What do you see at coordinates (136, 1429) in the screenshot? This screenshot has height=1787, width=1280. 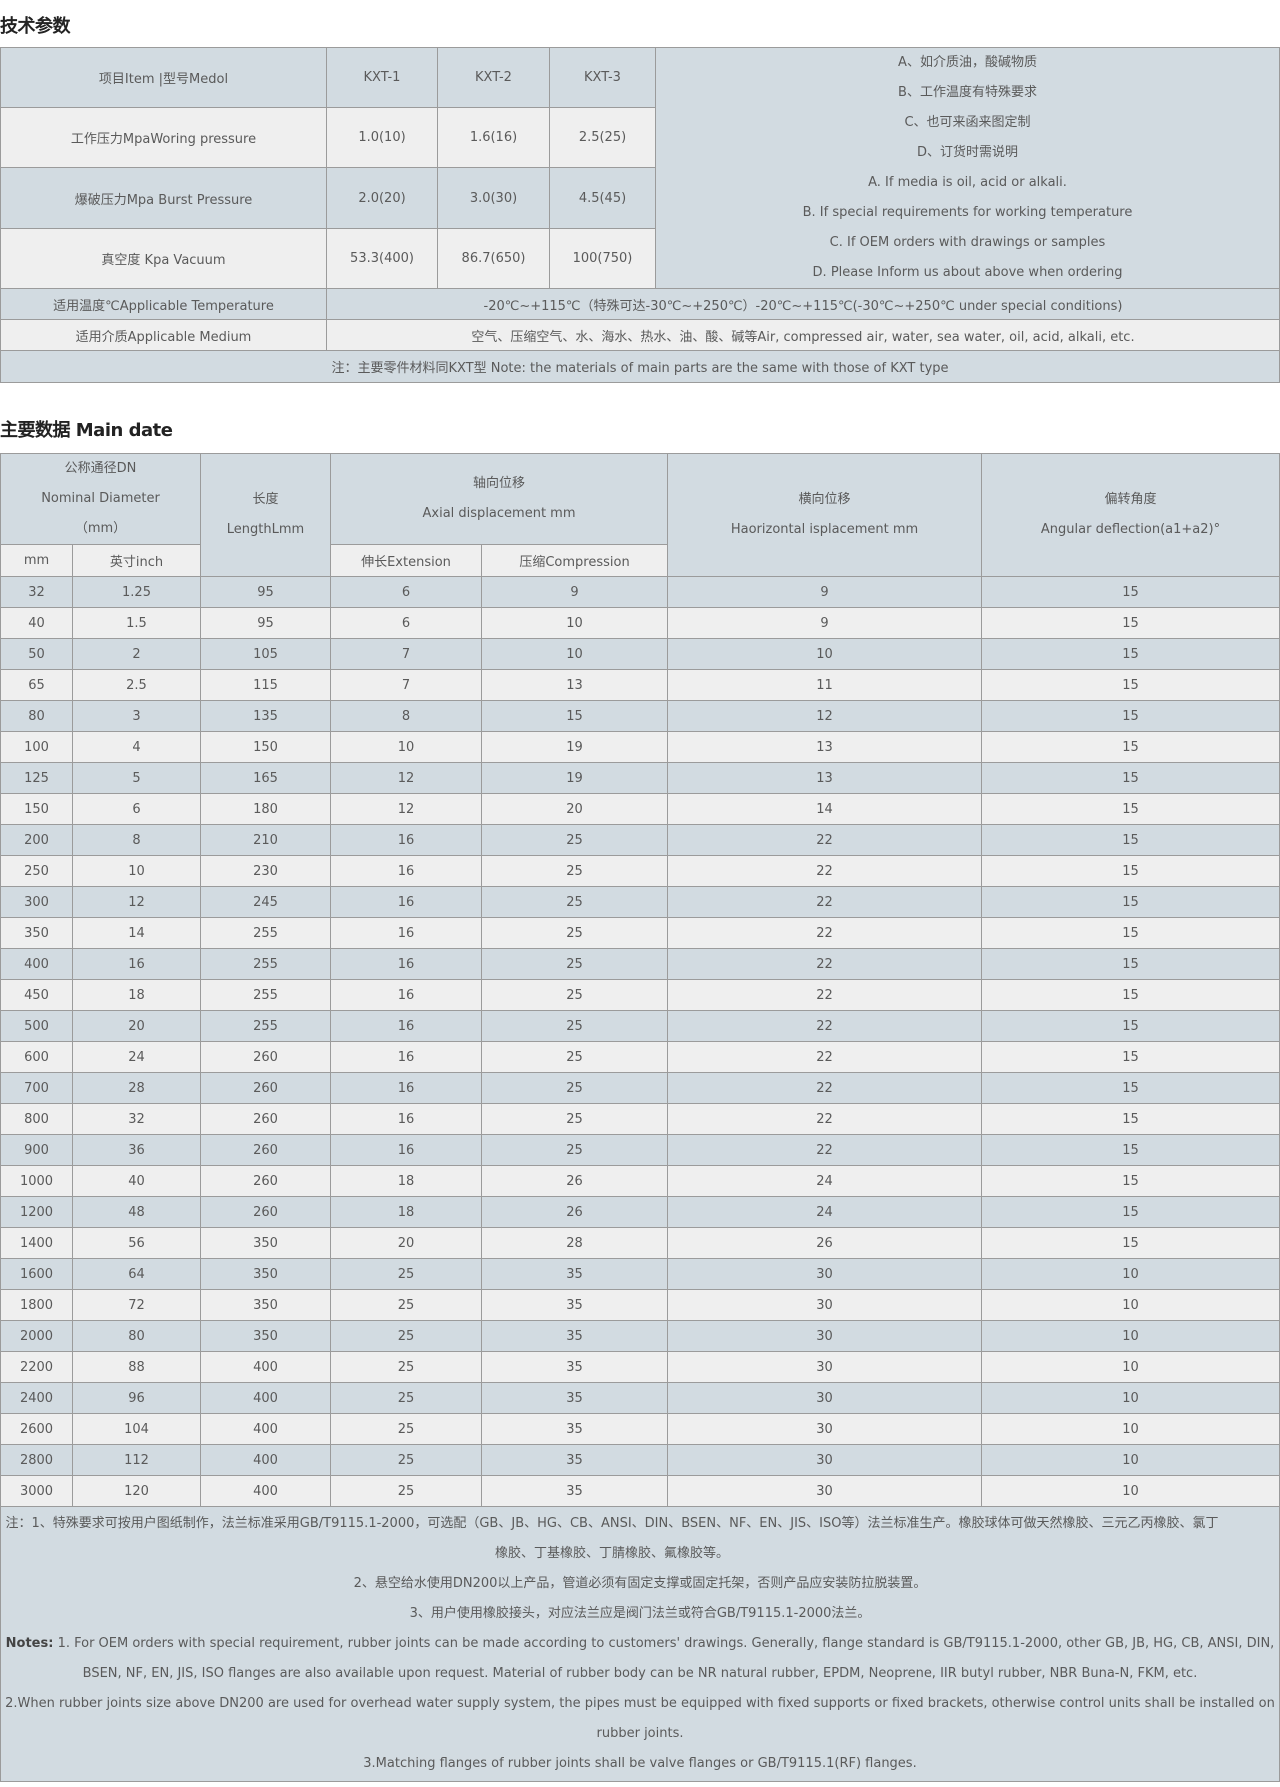 I see `cell-dn-inch: 104` at bounding box center [136, 1429].